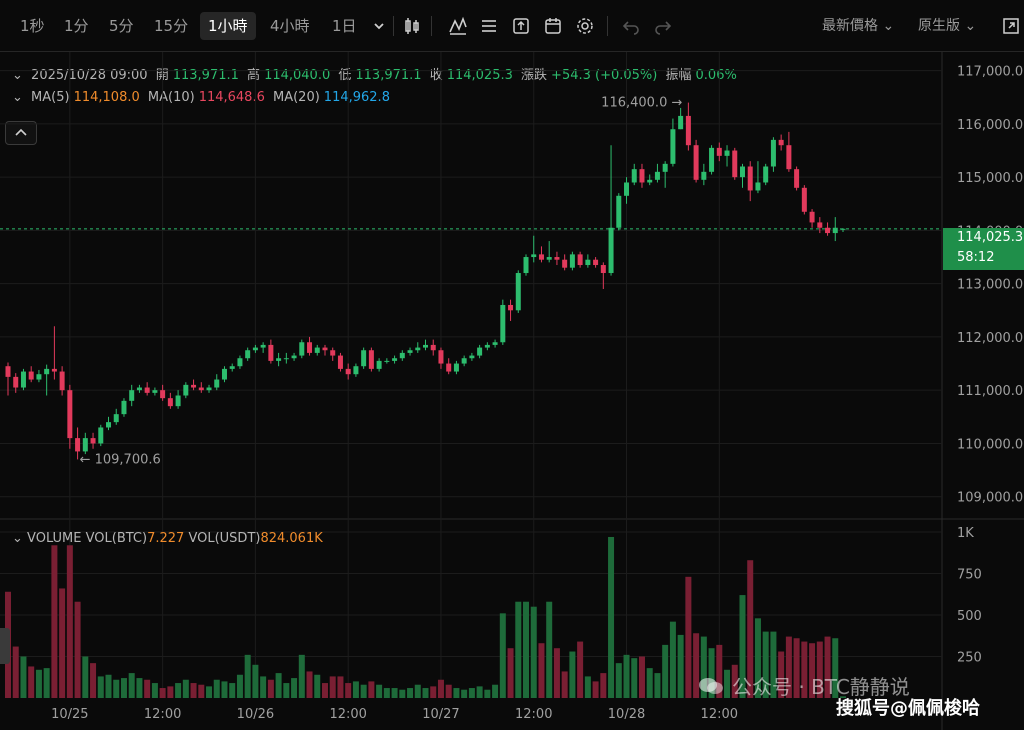  Describe the element at coordinates (858, 26) in the screenshot. I see `price-type-select: 最新價格 ⌄` at that location.